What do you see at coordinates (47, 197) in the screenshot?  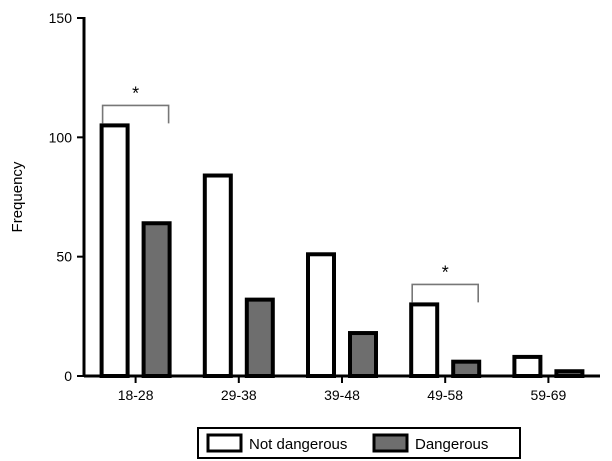 I see `y-axis: 0 50 100 150 Frequency` at bounding box center [47, 197].